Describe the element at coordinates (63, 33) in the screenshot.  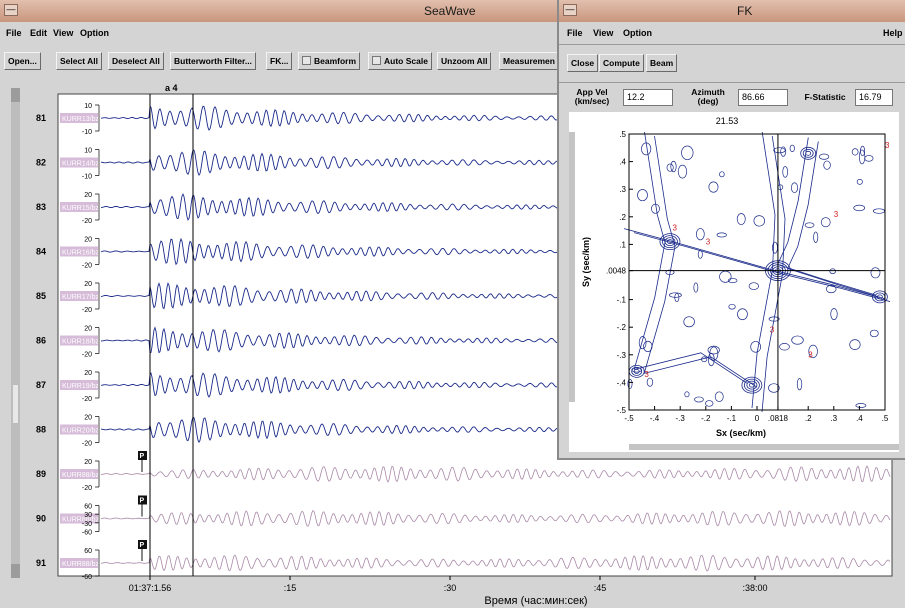
I see `menu-view: View` at that location.